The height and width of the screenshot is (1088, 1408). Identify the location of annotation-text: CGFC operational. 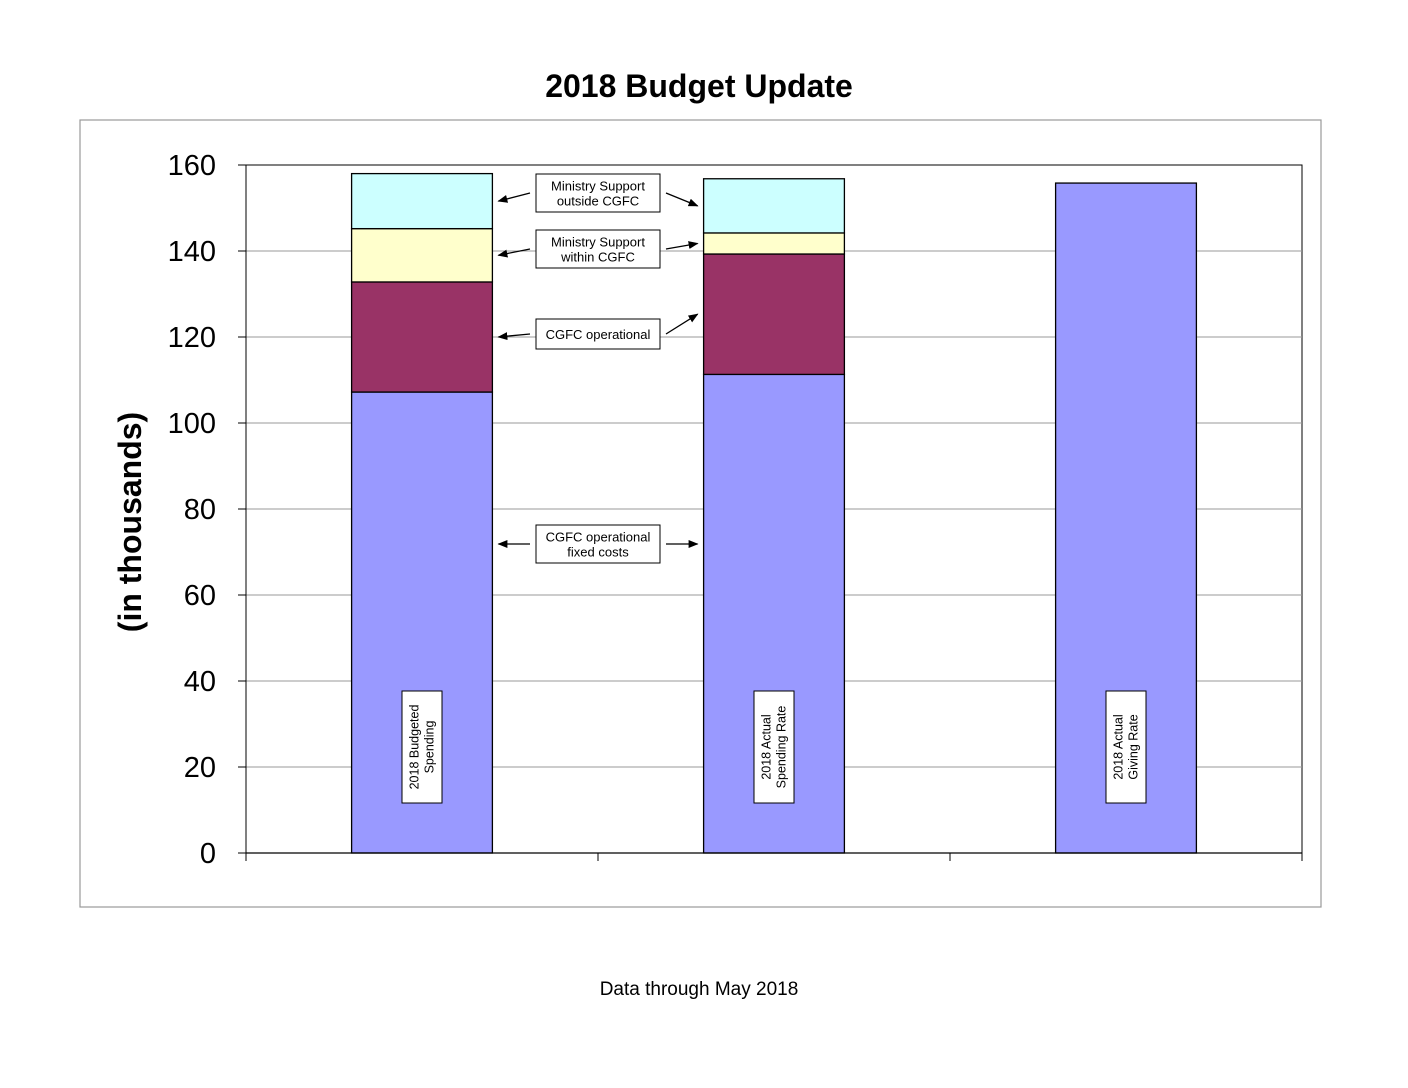
(598, 334).